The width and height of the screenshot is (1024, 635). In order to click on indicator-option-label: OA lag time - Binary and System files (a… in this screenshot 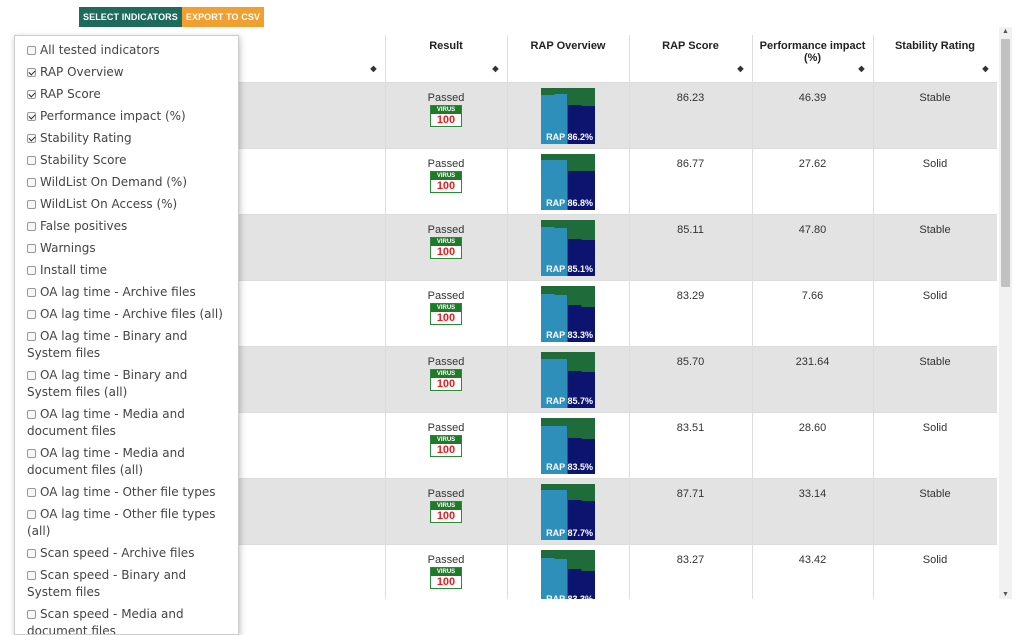, I will do `click(107, 383)`.